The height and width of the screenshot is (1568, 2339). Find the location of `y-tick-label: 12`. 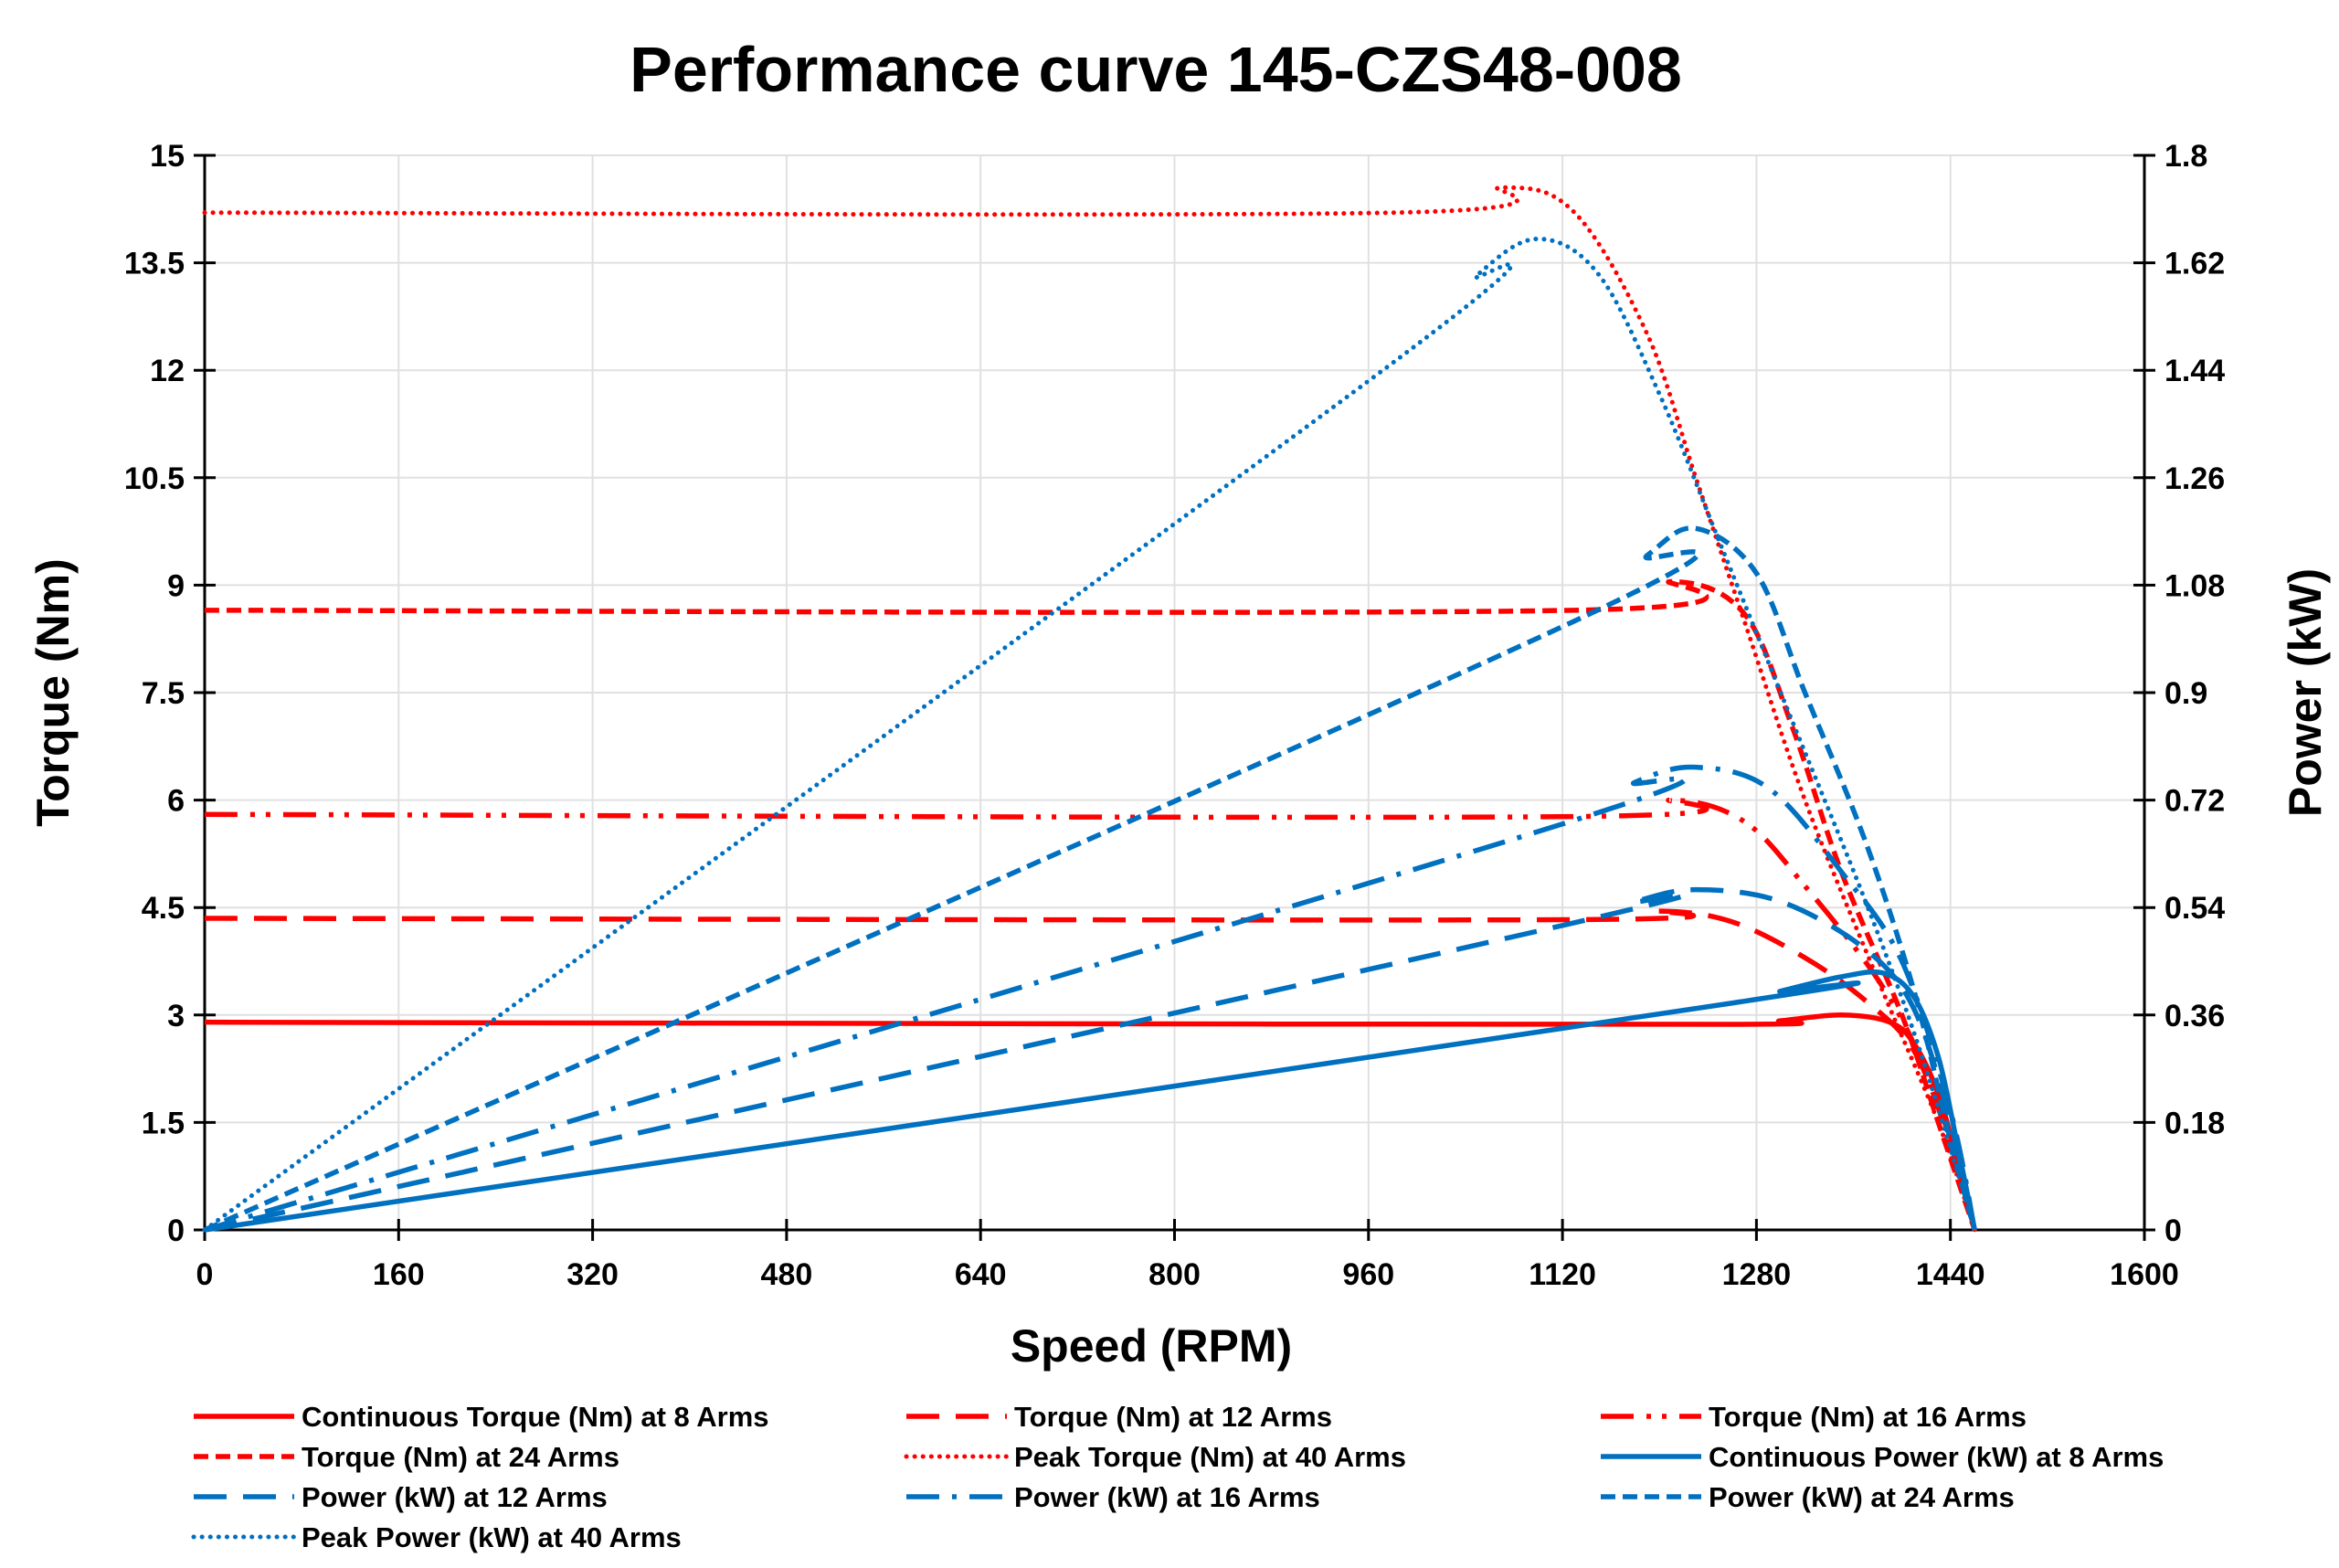

y-tick-label: 12 is located at coordinates (168, 371).